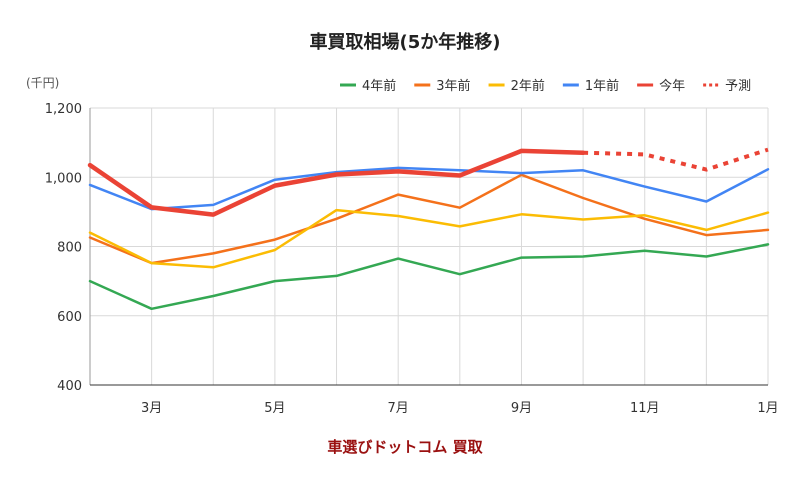 This screenshot has width=811, height=482. What do you see at coordinates (645, 408) in the screenshot?
I see `x-tick-label: 11月` at bounding box center [645, 408].